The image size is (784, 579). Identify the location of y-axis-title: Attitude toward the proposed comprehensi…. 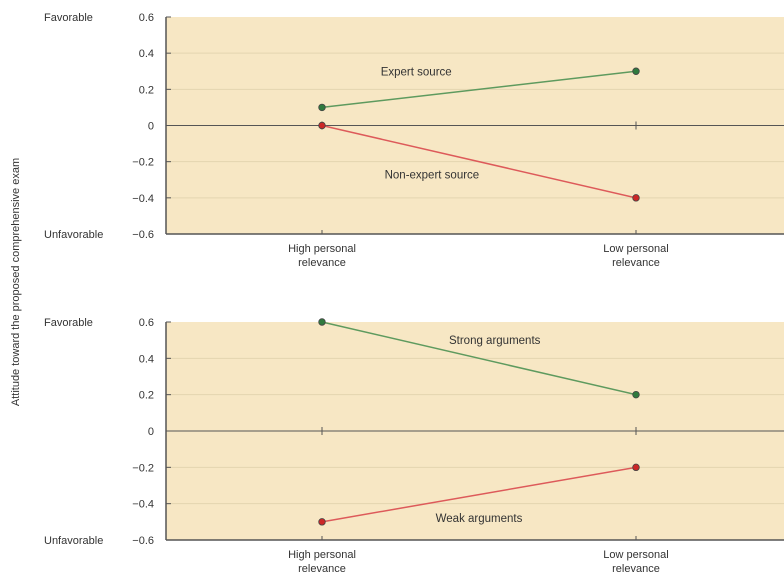
(16, 282).